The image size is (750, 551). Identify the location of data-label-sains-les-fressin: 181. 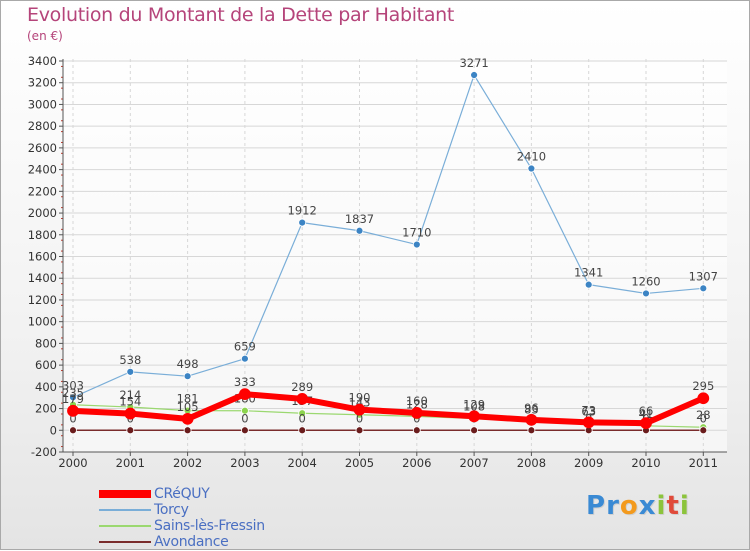
(188, 399).